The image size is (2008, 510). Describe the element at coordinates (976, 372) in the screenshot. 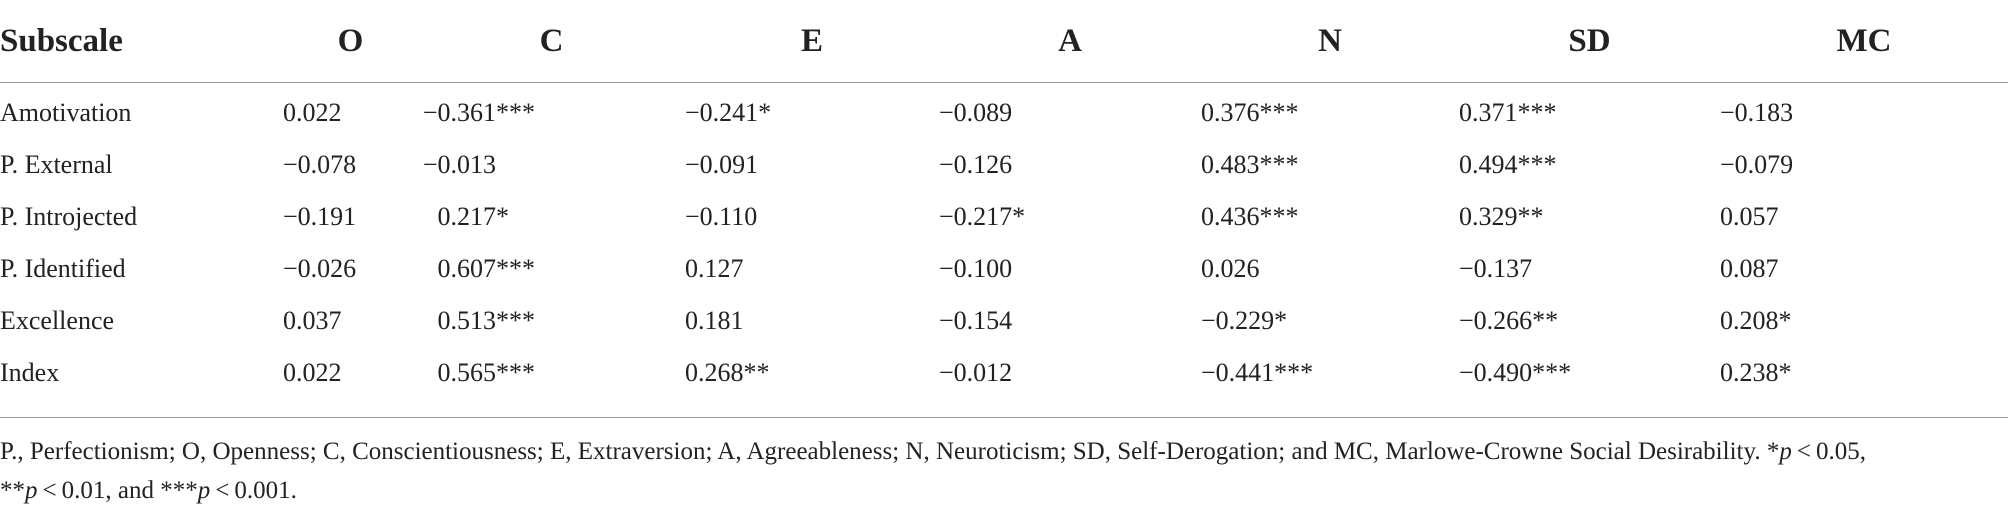

I see `value-a: −0.012` at that location.